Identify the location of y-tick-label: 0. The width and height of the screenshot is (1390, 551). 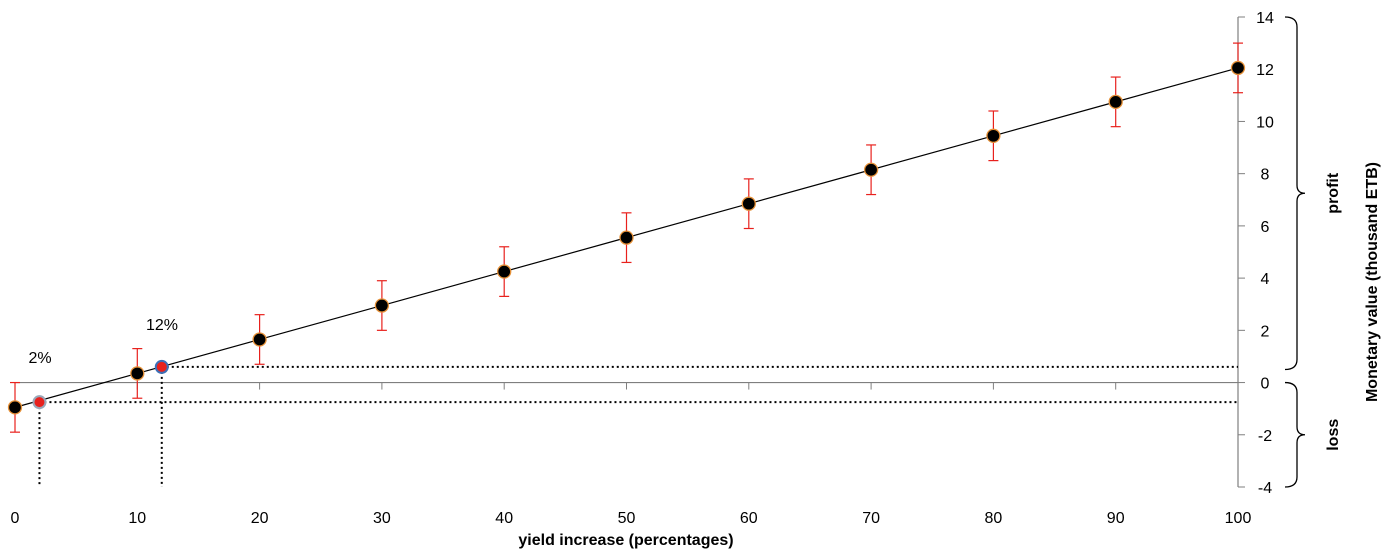
(1265, 384).